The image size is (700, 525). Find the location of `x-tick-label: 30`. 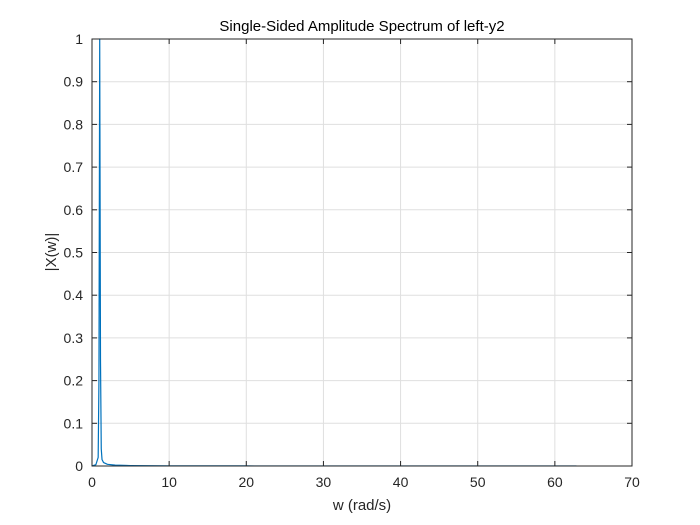

x-tick-label: 30 is located at coordinates (324, 482).